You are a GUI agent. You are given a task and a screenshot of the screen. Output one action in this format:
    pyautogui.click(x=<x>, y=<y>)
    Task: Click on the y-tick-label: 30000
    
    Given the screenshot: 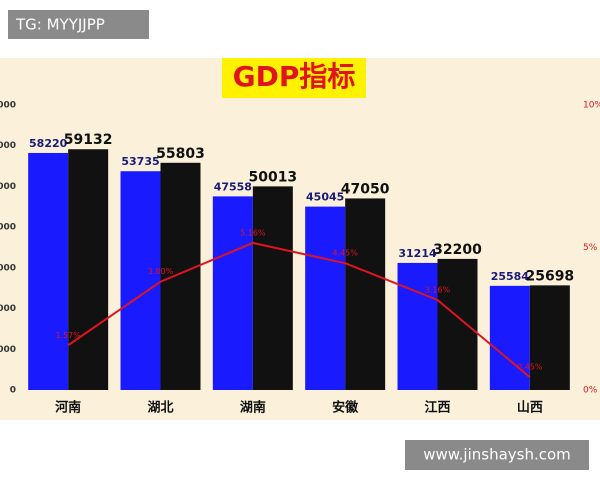 What is the action you would take?
    pyautogui.click(x=8, y=268)
    